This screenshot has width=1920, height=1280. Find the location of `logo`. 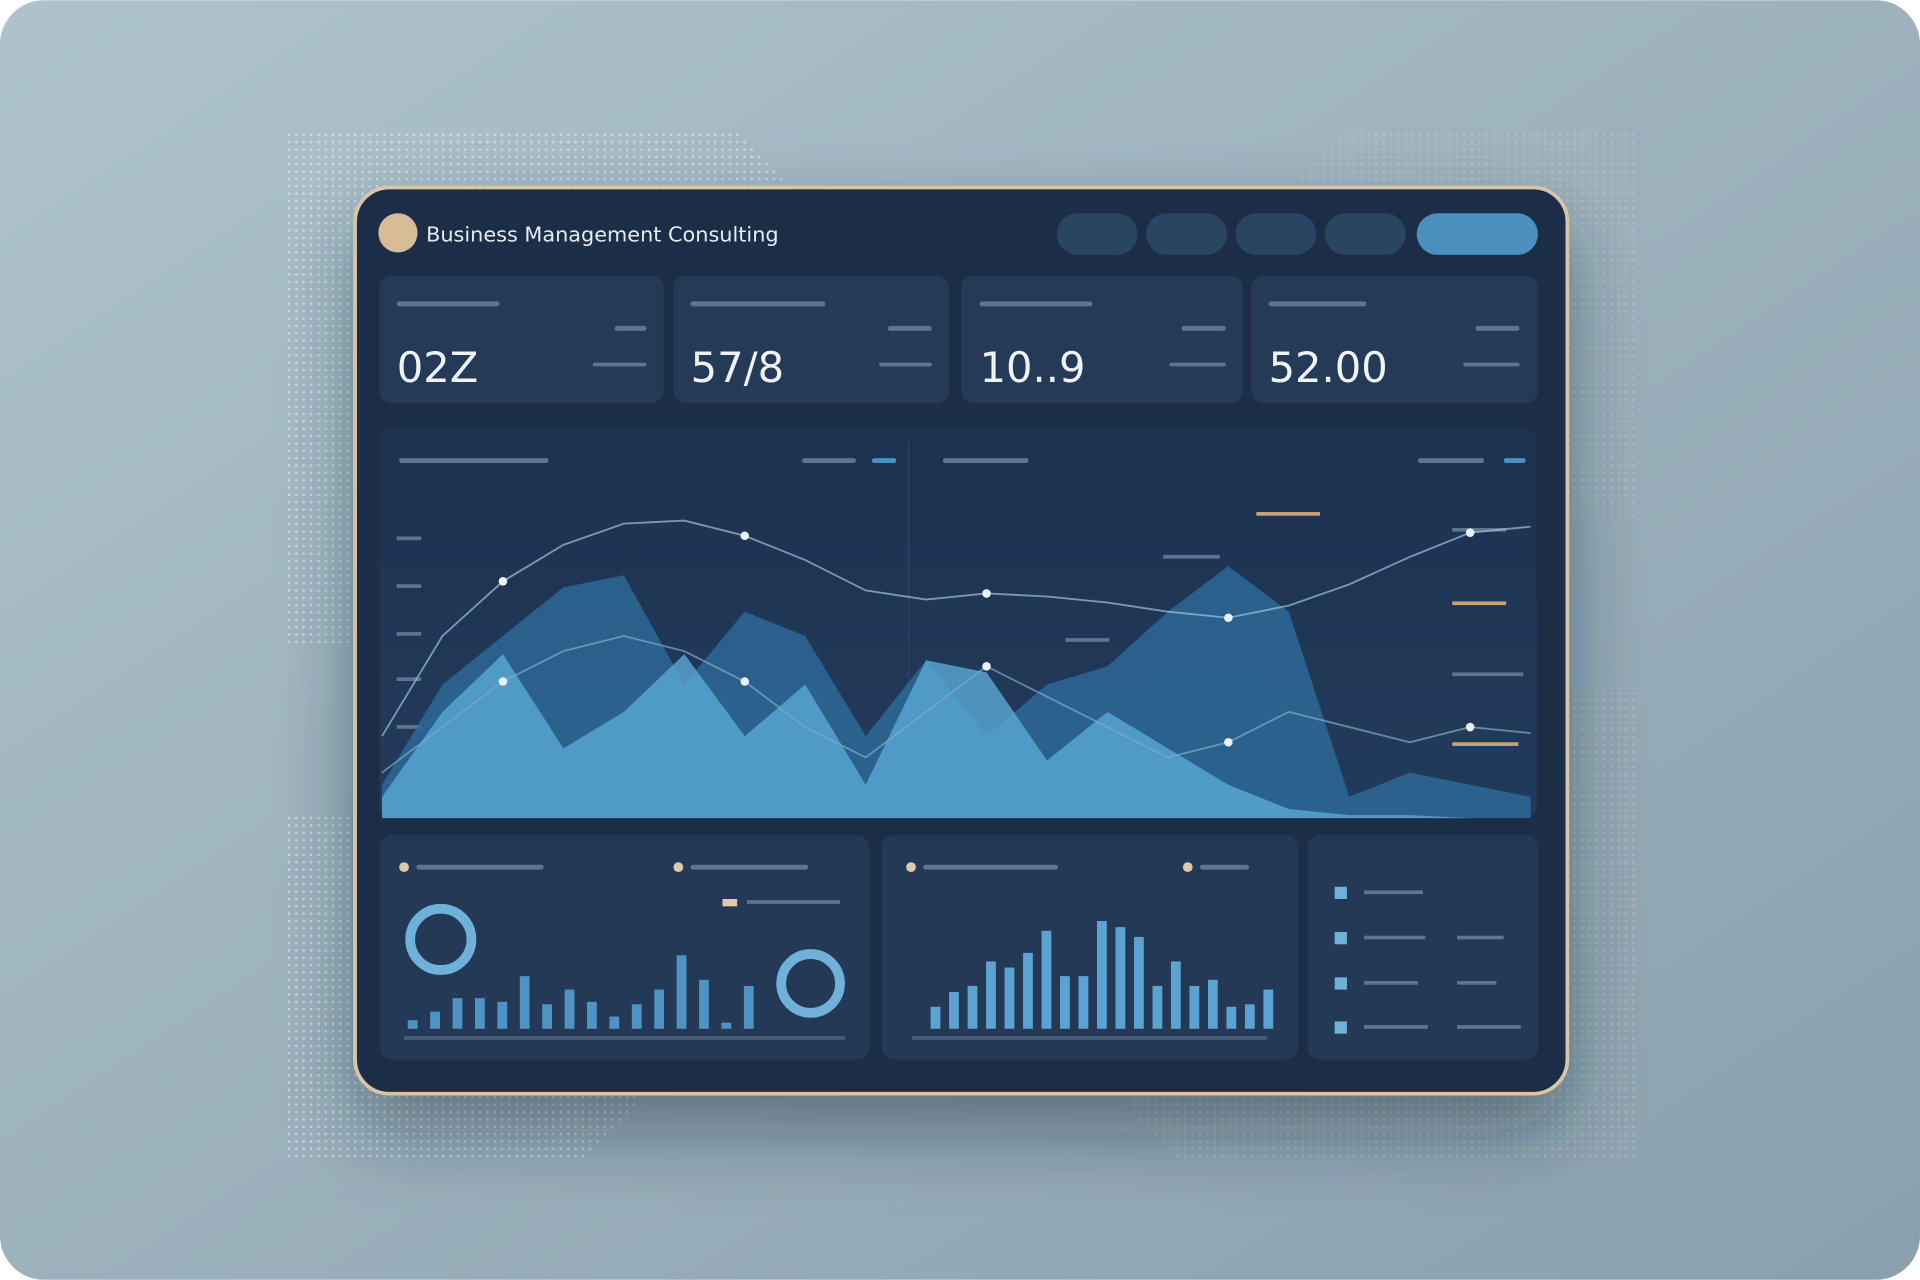

logo is located at coordinates (398, 233).